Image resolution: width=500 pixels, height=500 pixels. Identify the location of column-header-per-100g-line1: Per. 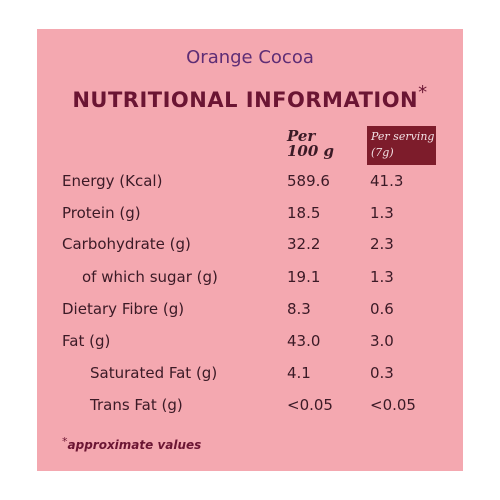
(301, 136).